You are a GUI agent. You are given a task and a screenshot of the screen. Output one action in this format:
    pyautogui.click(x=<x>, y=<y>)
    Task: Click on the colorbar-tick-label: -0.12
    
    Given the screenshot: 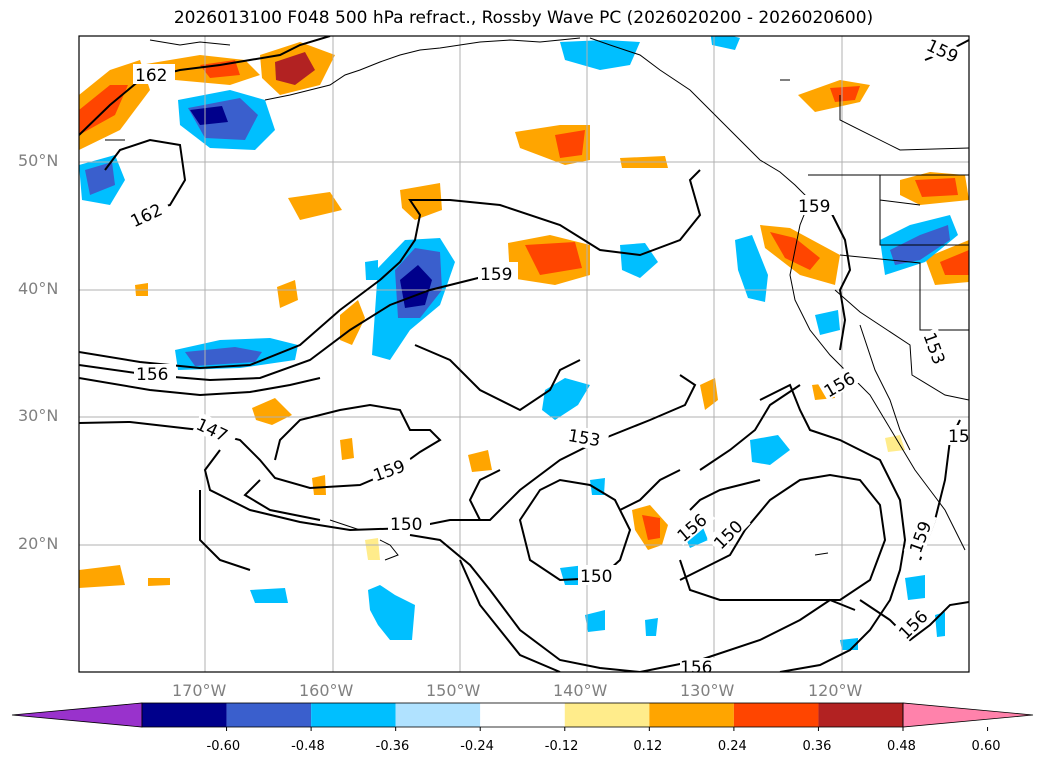 What is the action you would take?
    pyautogui.click(x=561, y=746)
    